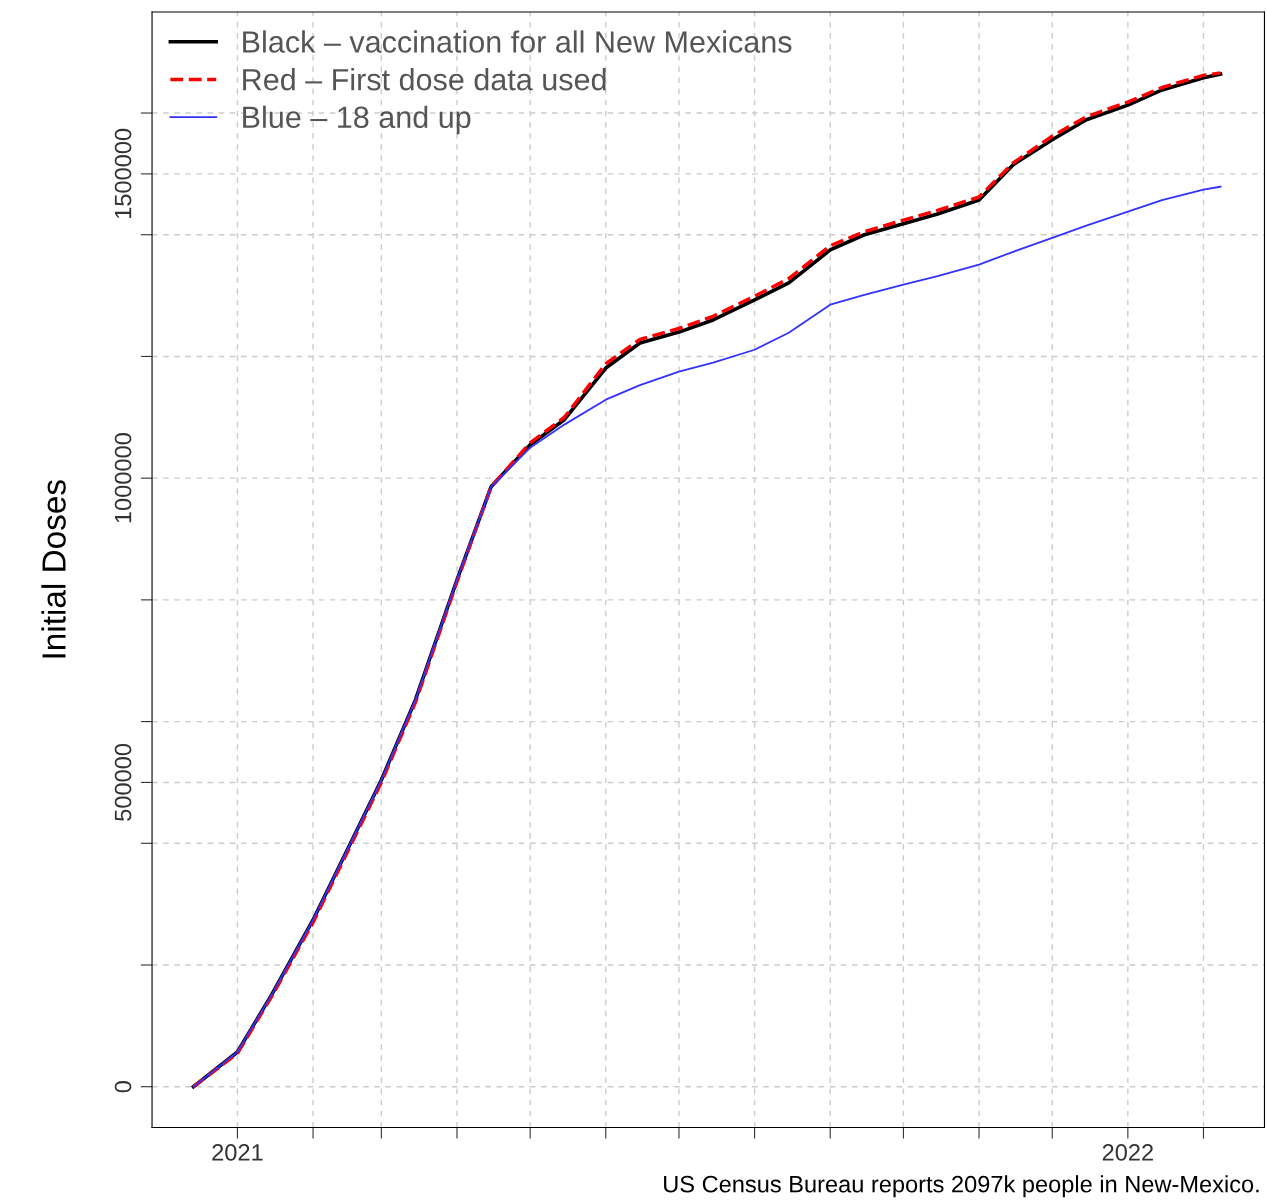 This screenshot has height=1202, width=1267. I want to click on y-tick-label: 500000, so click(123, 782).